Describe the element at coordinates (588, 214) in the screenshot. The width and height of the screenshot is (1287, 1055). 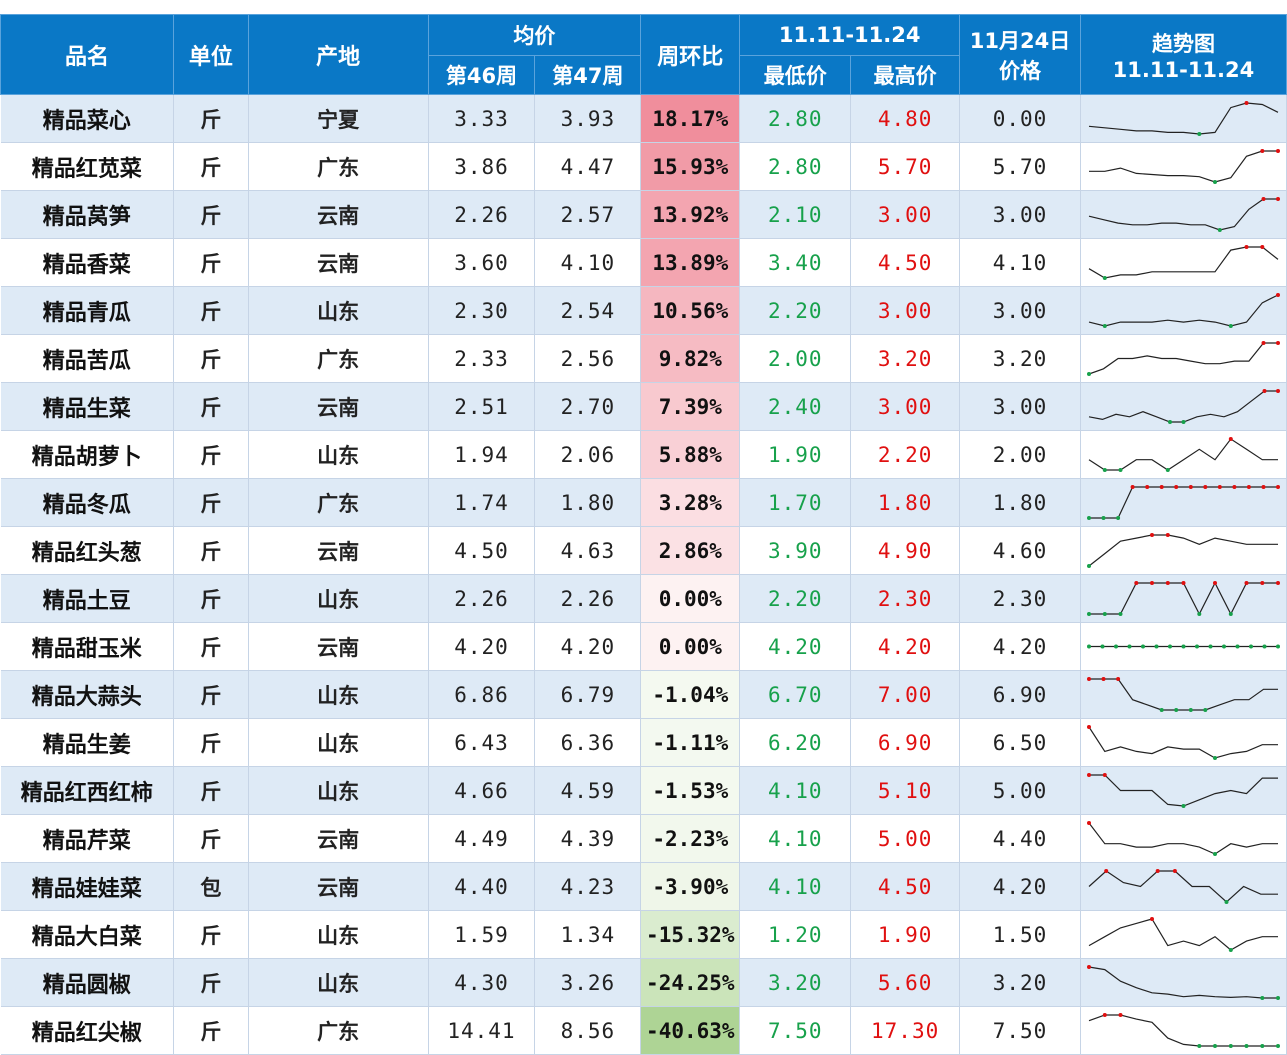
I see `cell-week47: 2.57` at that location.